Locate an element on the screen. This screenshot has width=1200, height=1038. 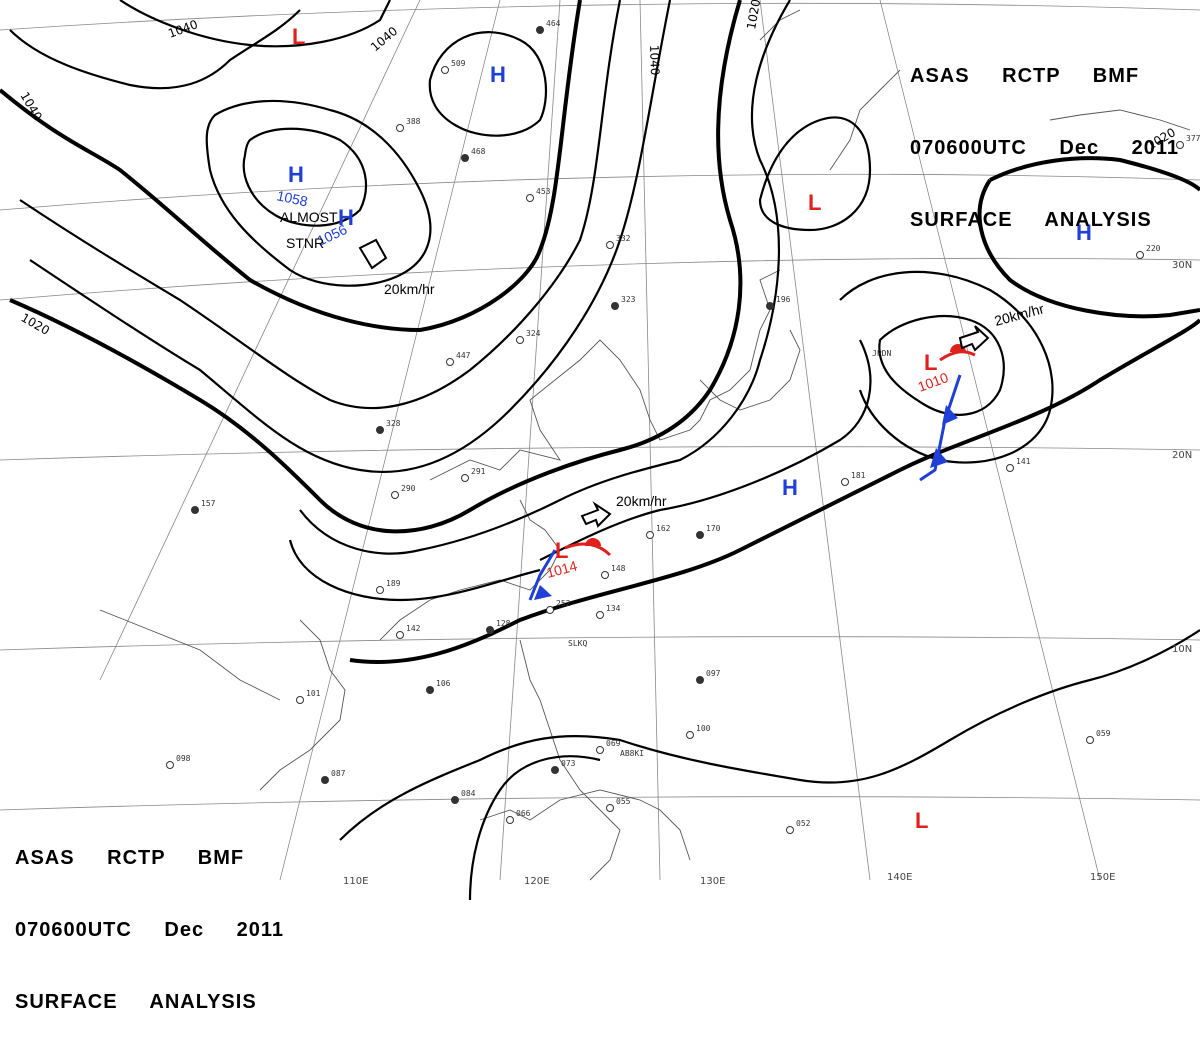
lon-label: 150E is located at coordinates (1102, 877).